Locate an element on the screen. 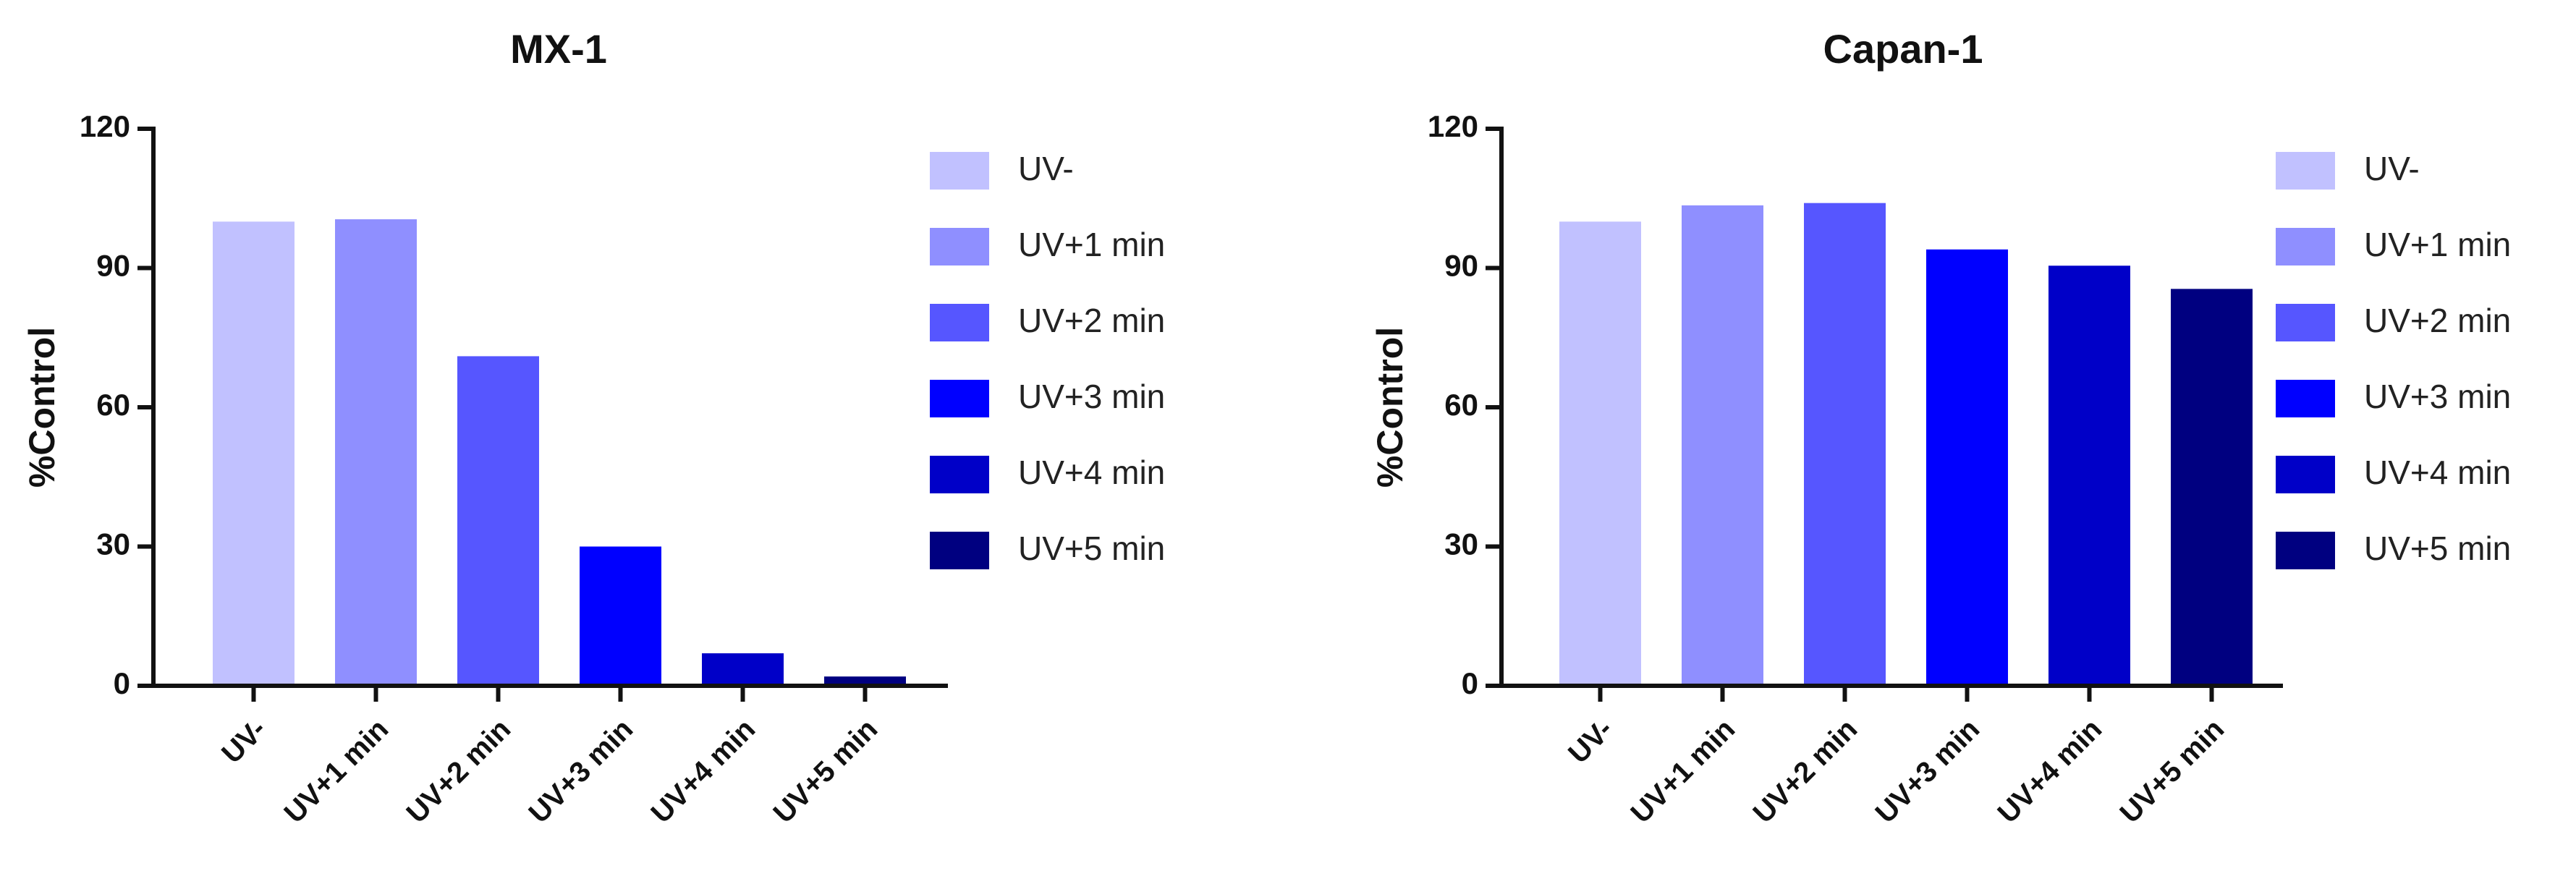 The height and width of the screenshot is (884, 2576). chart-title: Capan-1 is located at coordinates (1903, 49).